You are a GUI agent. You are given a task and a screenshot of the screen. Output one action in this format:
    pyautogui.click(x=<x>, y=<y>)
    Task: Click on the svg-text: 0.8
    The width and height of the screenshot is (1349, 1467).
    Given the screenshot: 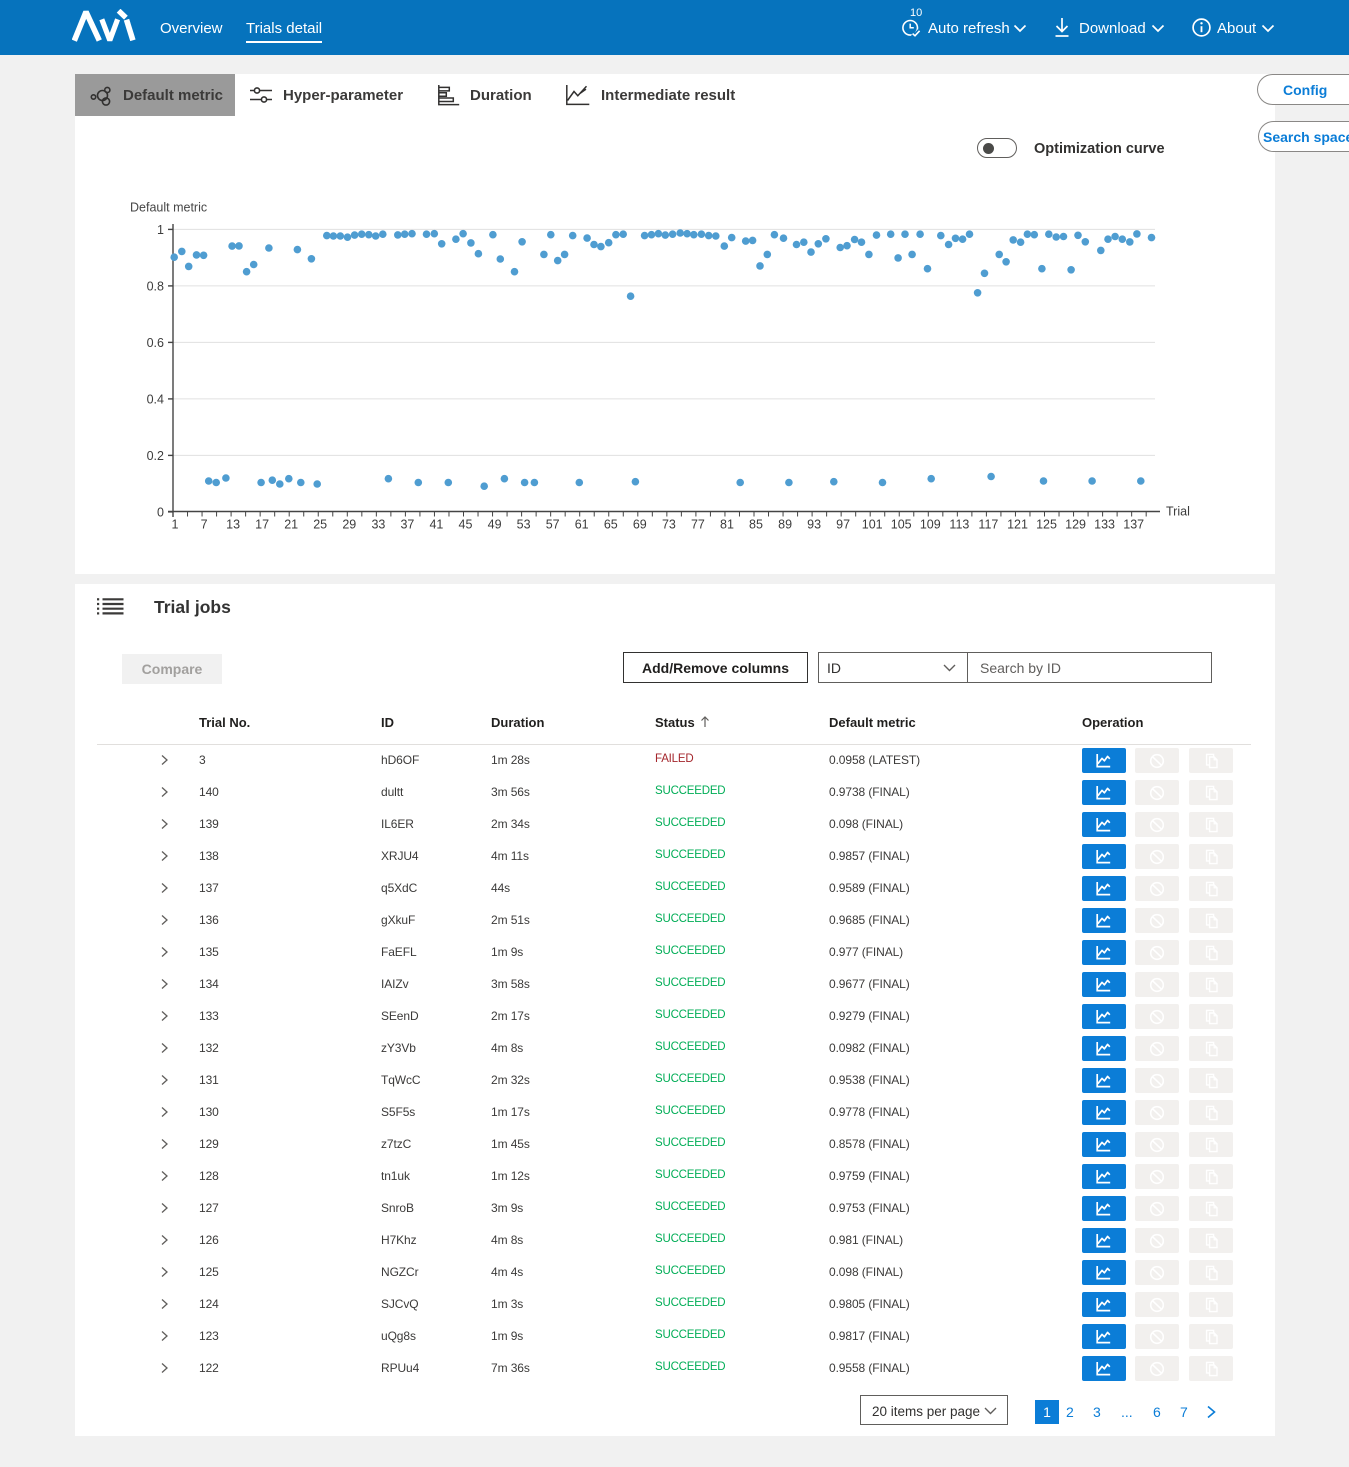 What is the action you would take?
    pyautogui.click(x=155, y=286)
    